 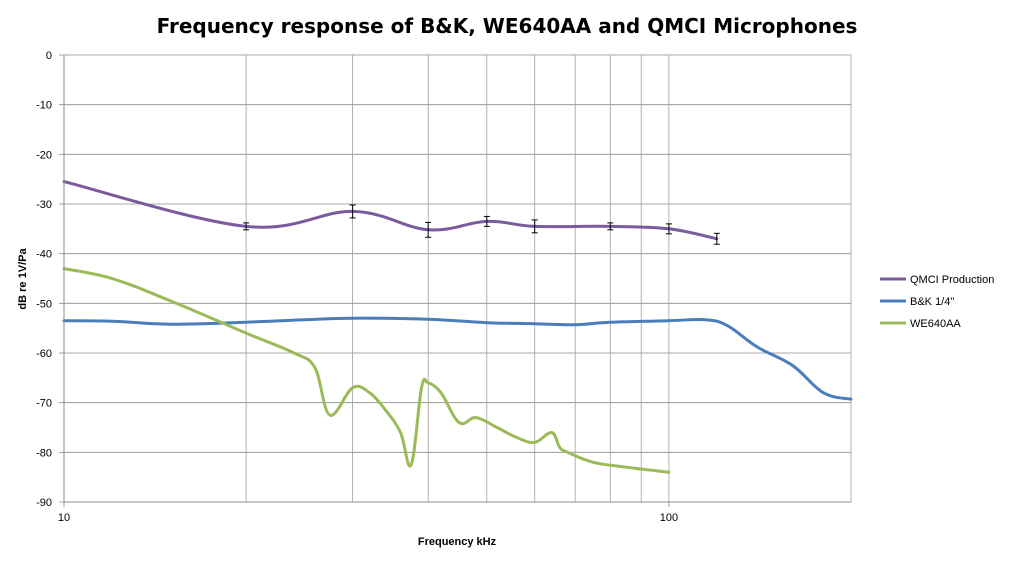 I want to click on y-tick-label: -10, so click(x=44, y=106).